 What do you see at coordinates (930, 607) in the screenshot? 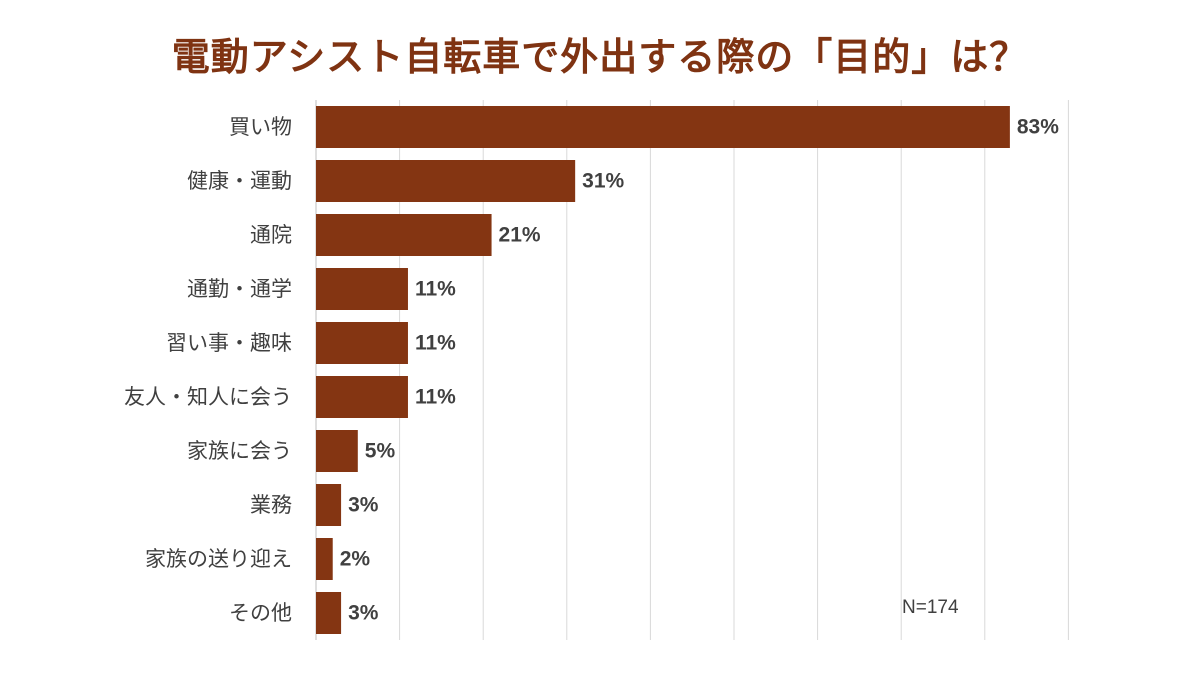
I see `sample-size-note: N=174` at bounding box center [930, 607].